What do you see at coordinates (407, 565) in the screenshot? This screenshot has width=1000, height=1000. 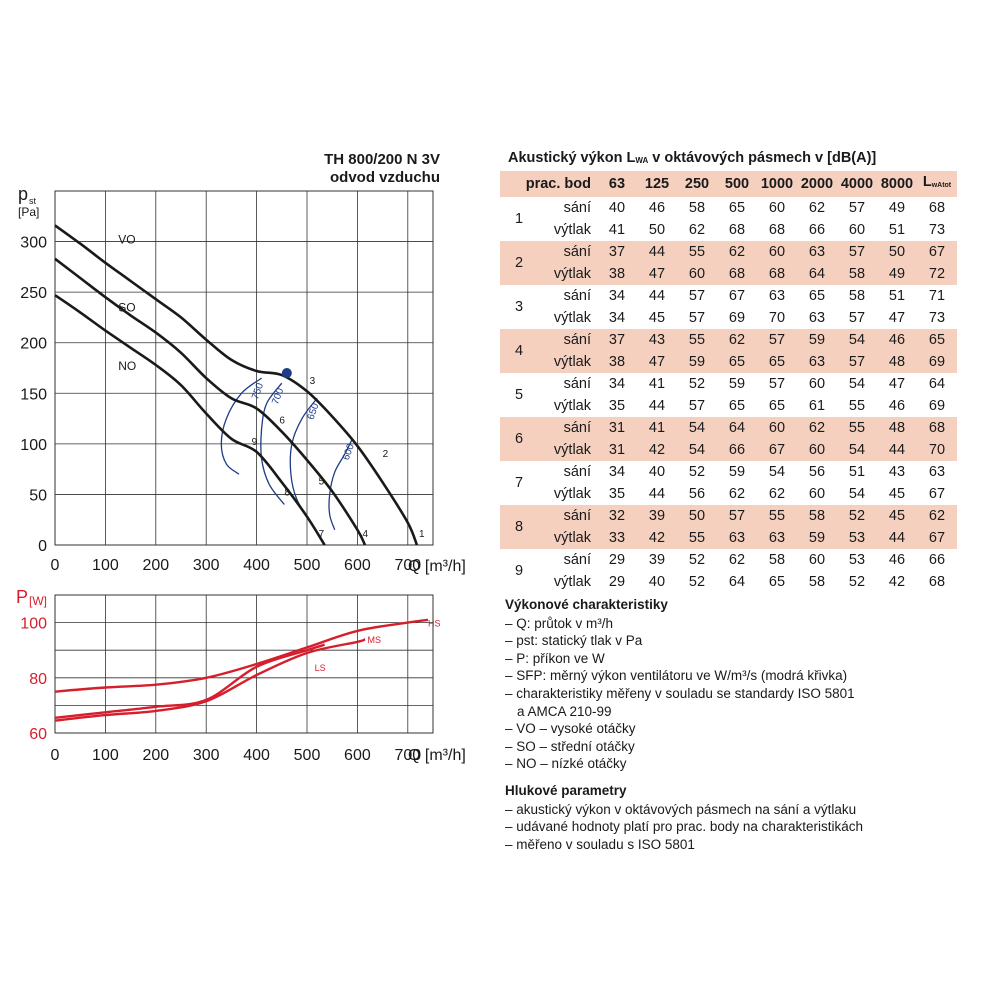 I see `pressure-x-tick-label: 700` at bounding box center [407, 565].